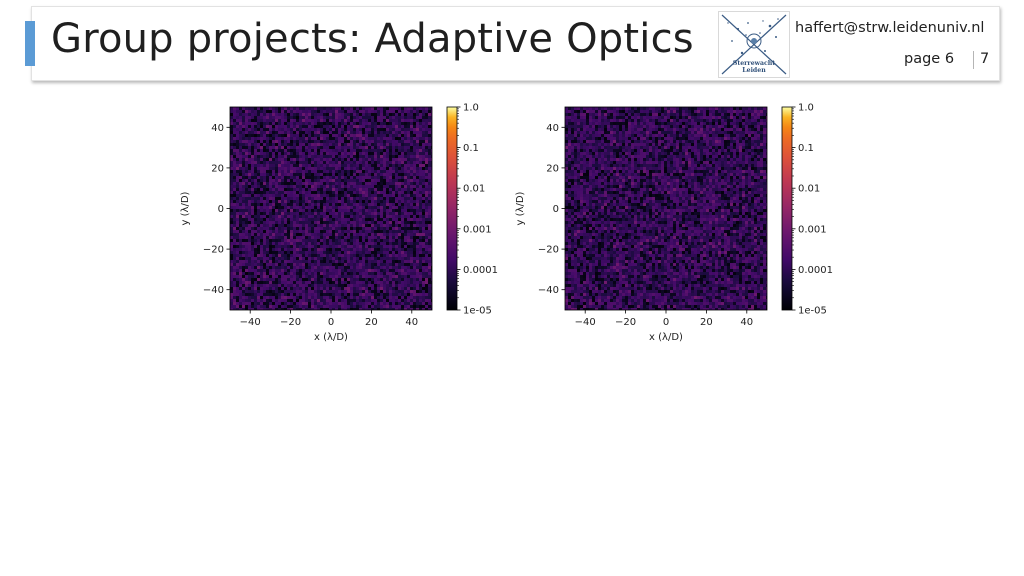 The image size is (1024, 576). I want to click on sterrewacht-leiden-logo: Sterrewacht Leiden, so click(754, 44).